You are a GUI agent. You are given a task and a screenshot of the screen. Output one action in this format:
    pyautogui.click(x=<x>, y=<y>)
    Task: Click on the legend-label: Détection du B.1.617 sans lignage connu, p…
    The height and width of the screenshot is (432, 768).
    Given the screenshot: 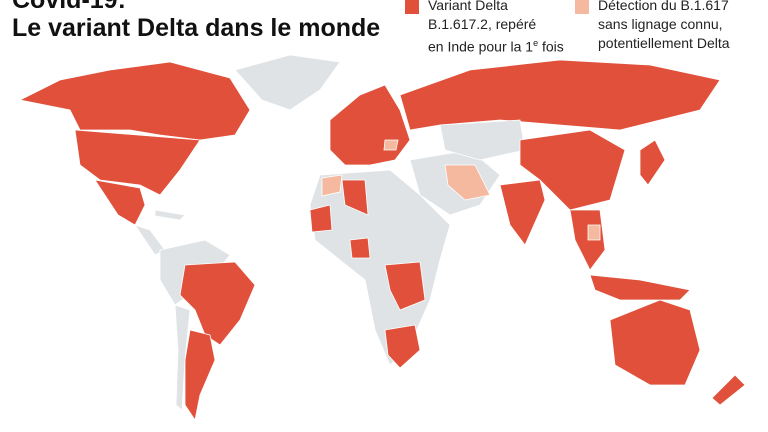 What is the action you would take?
    pyautogui.click(x=664, y=26)
    